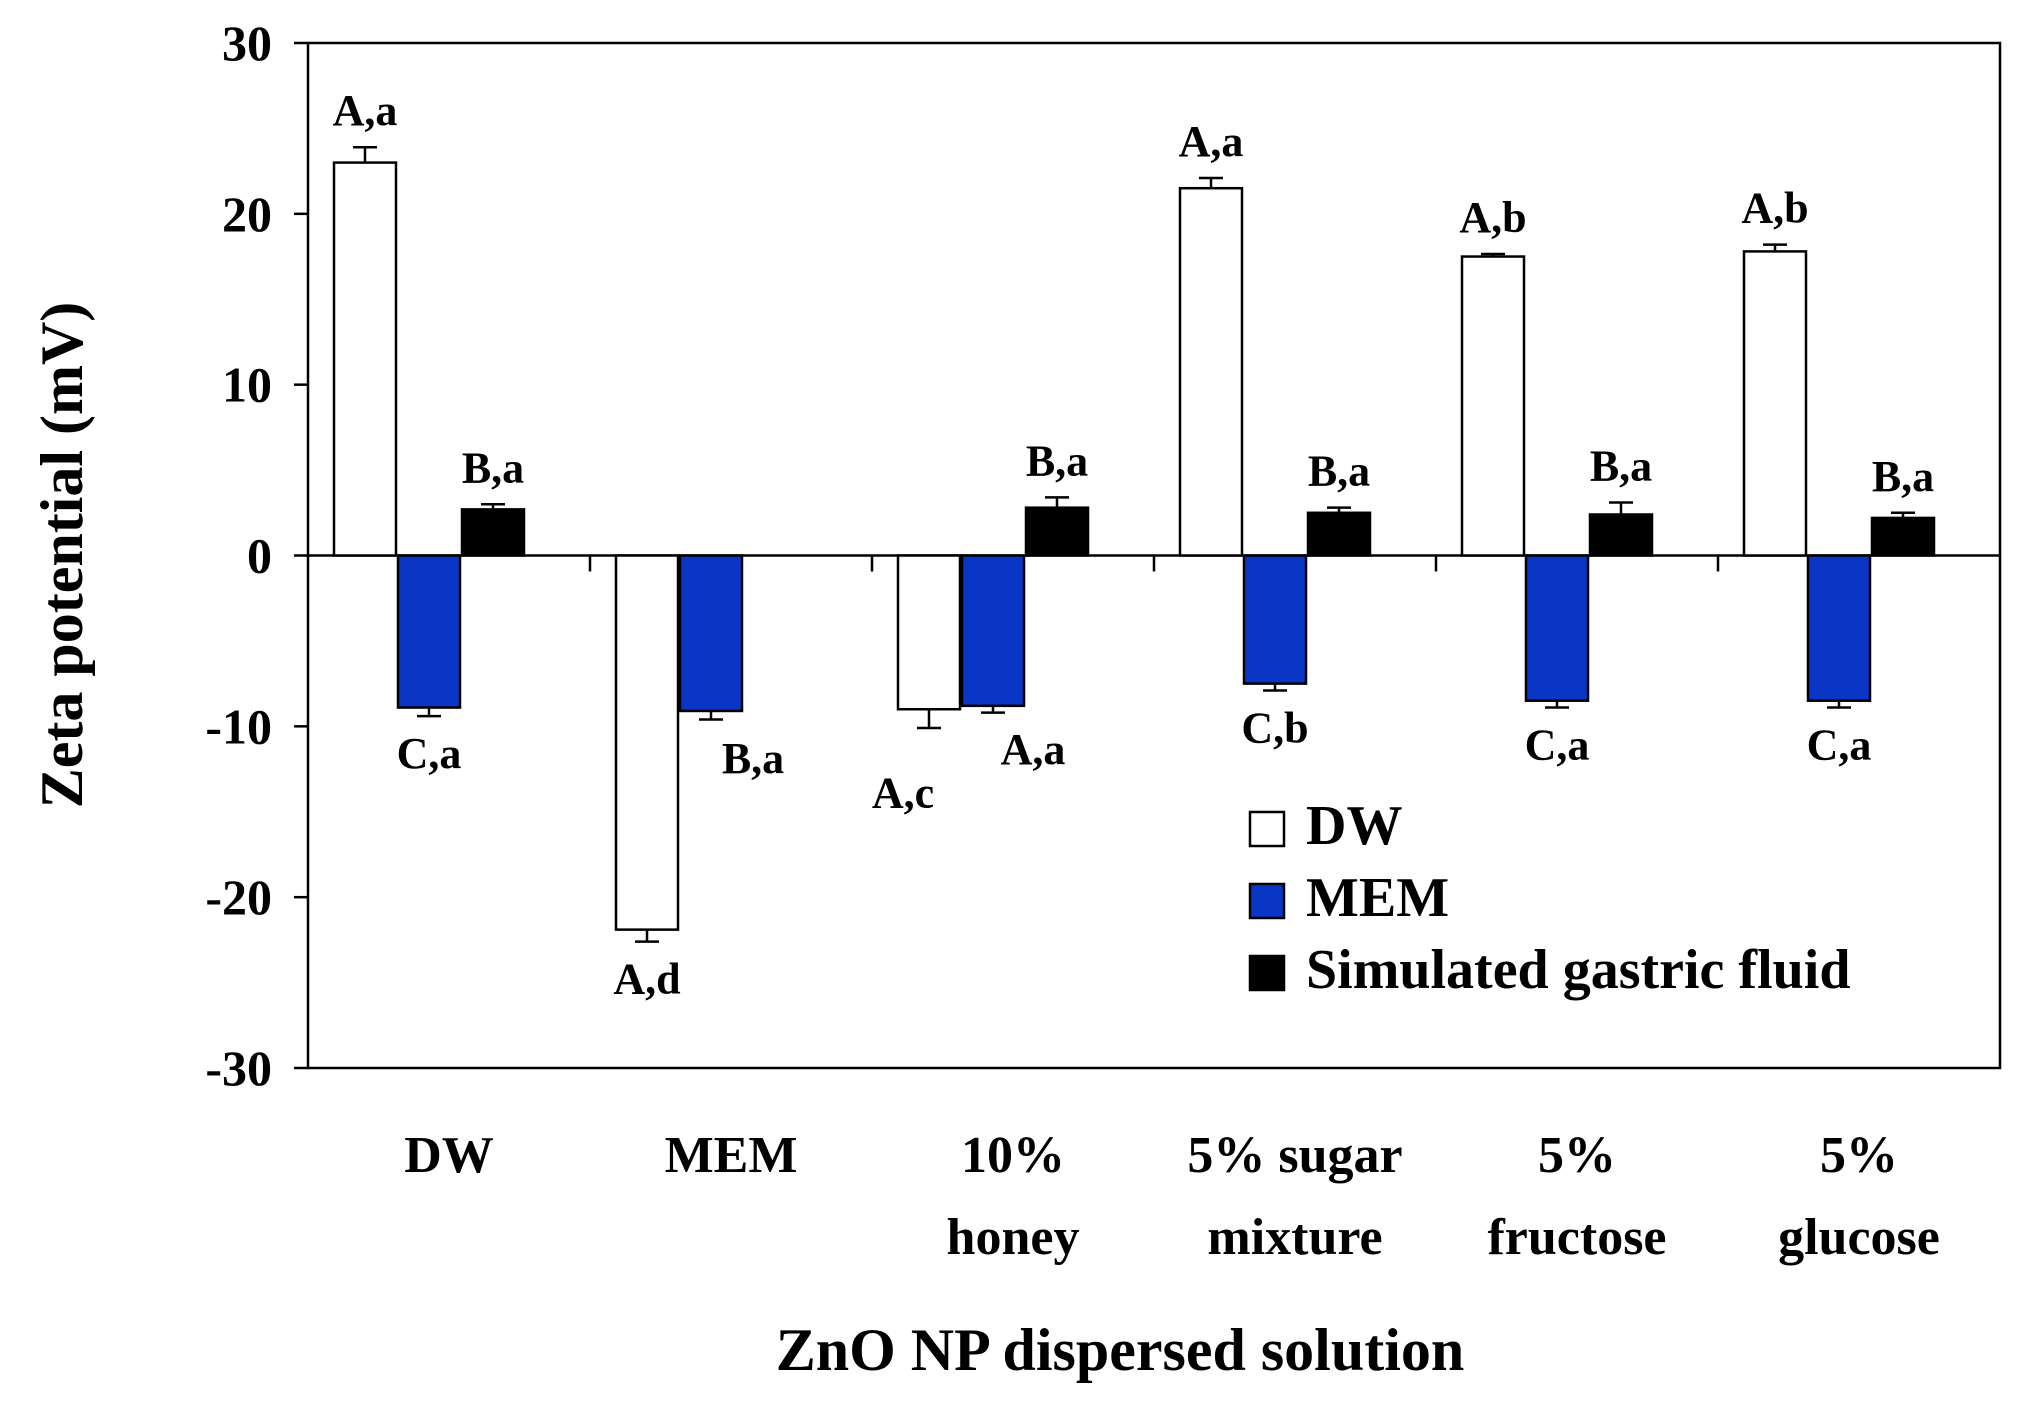 Image resolution: width=2033 pixels, height=1411 pixels. I want to click on y-tick-label: -20, so click(238, 897).